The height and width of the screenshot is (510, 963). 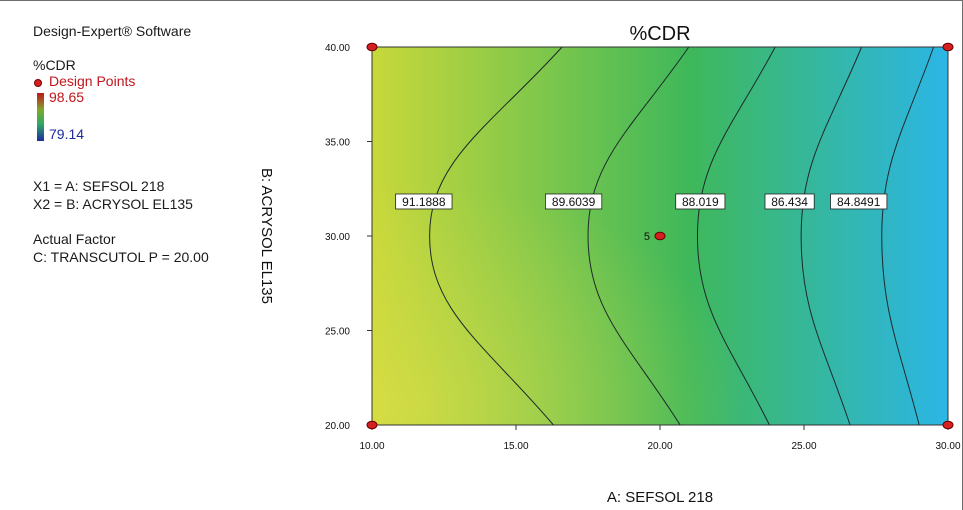 I want to click on x1-definition: X1 = A: SEFSOL 218, so click(x=99, y=186).